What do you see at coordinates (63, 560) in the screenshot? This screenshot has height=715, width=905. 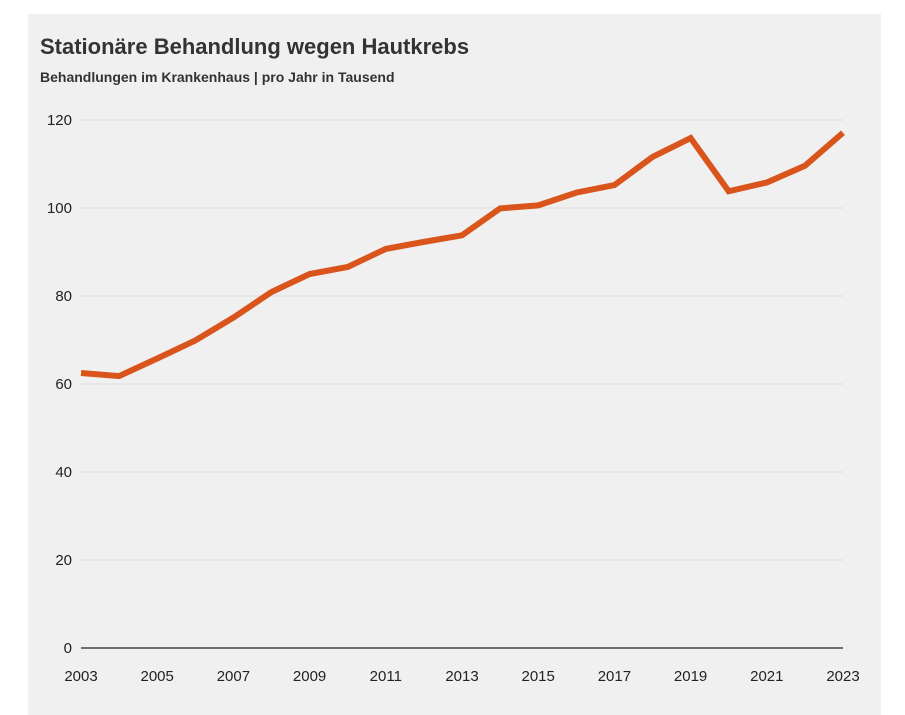 I see `y-tick-label-20: 20` at bounding box center [63, 560].